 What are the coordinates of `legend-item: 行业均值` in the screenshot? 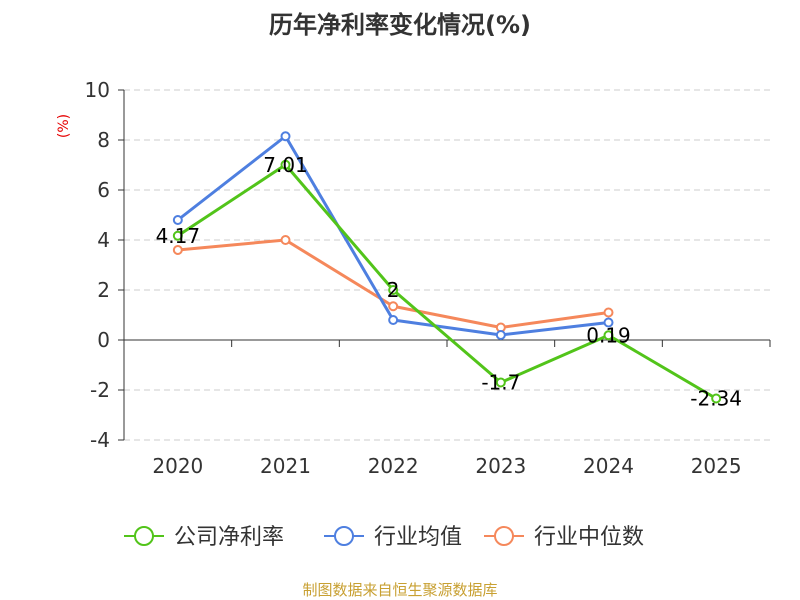 It's located at (393, 537).